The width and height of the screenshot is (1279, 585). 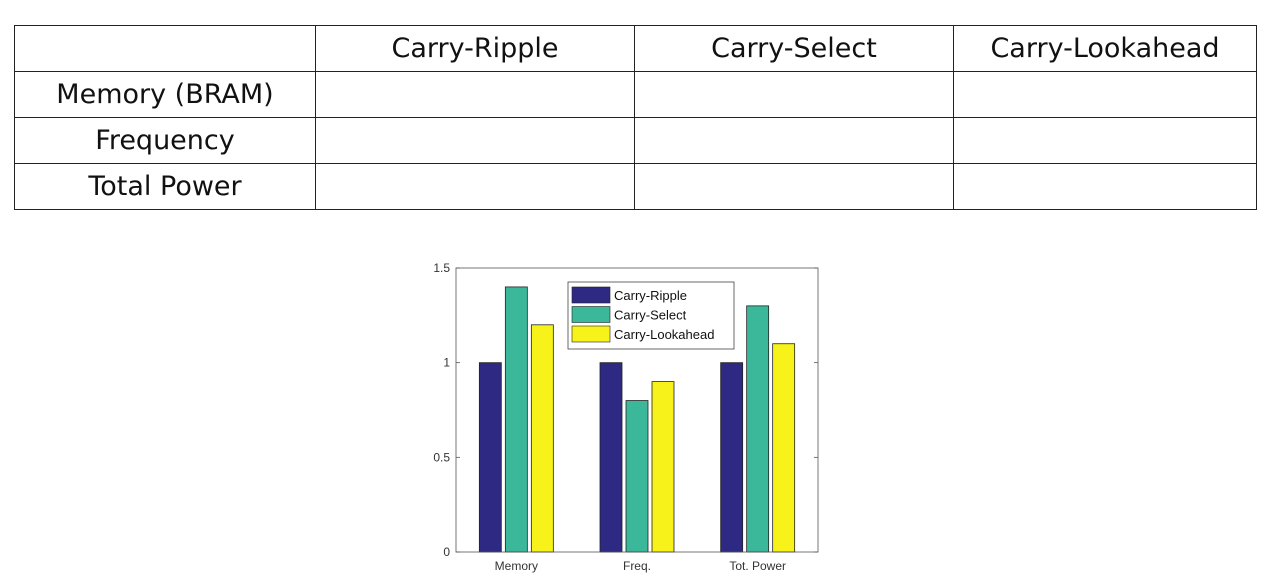 What do you see at coordinates (637, 566) in the screenshot?
I see `x-tick-label: Freq.` at bounding box center [637, 566].